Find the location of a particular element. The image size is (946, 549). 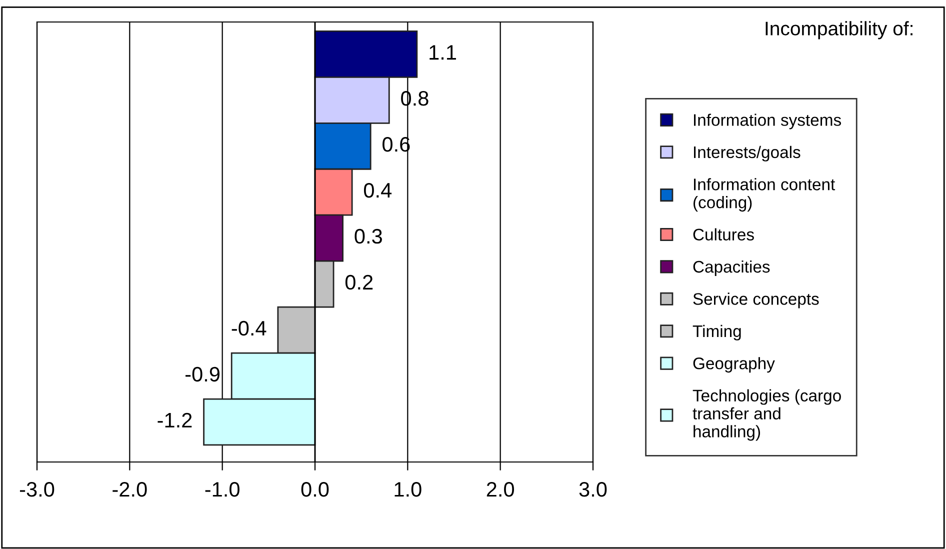

x-tick-label: -3.0 is located at coordinates (37, 489).